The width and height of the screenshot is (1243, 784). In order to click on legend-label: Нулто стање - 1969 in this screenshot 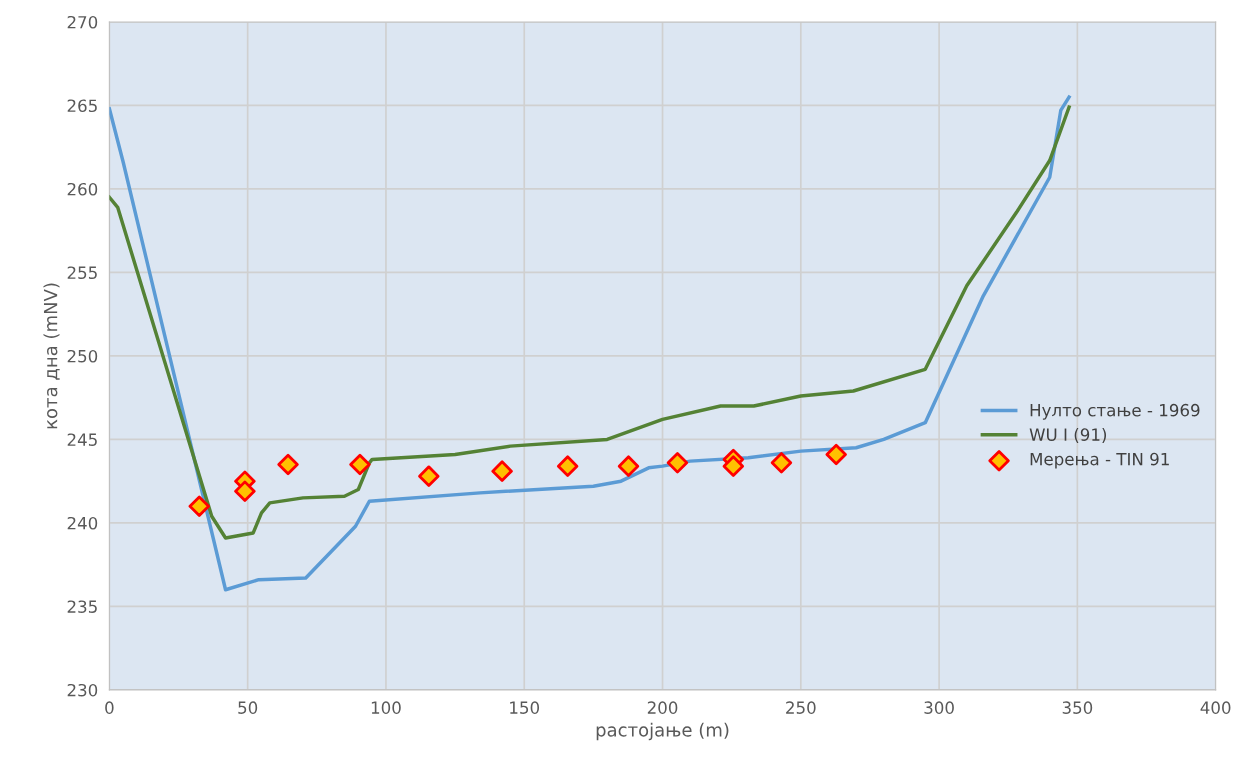, I will do `click(1115, 411)`.